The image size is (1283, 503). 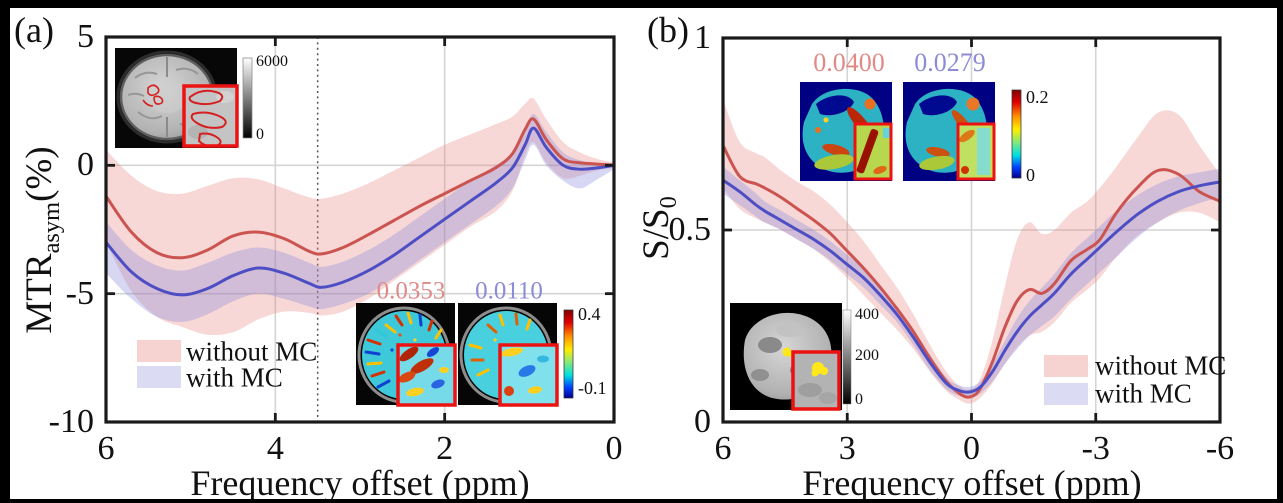 What do you see at coordinates (260, 134) in the screenshot?
I see `anatomy-a-colorbar-min: 0` at bounding box center [260, 134].